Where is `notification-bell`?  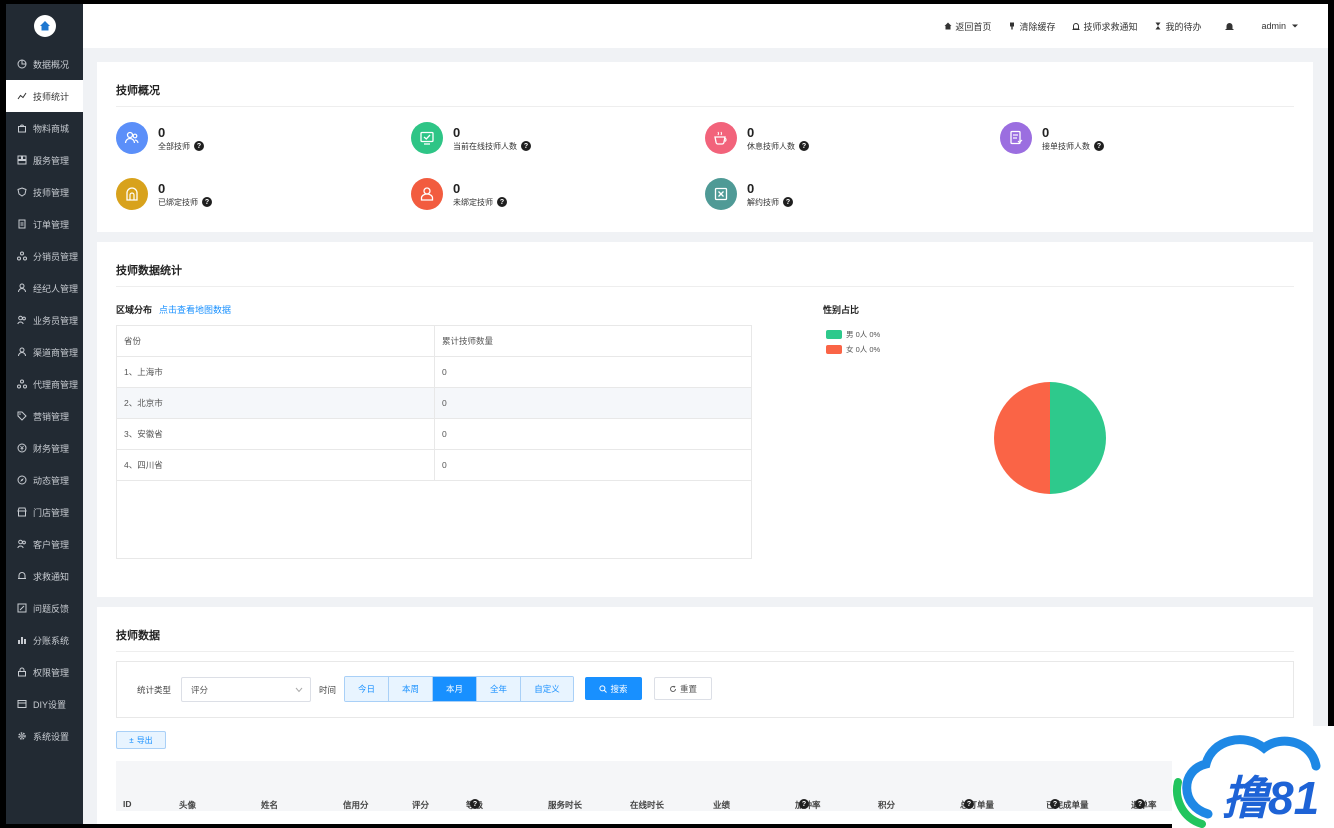 notification-bell is located at coordinates (1231, 26).